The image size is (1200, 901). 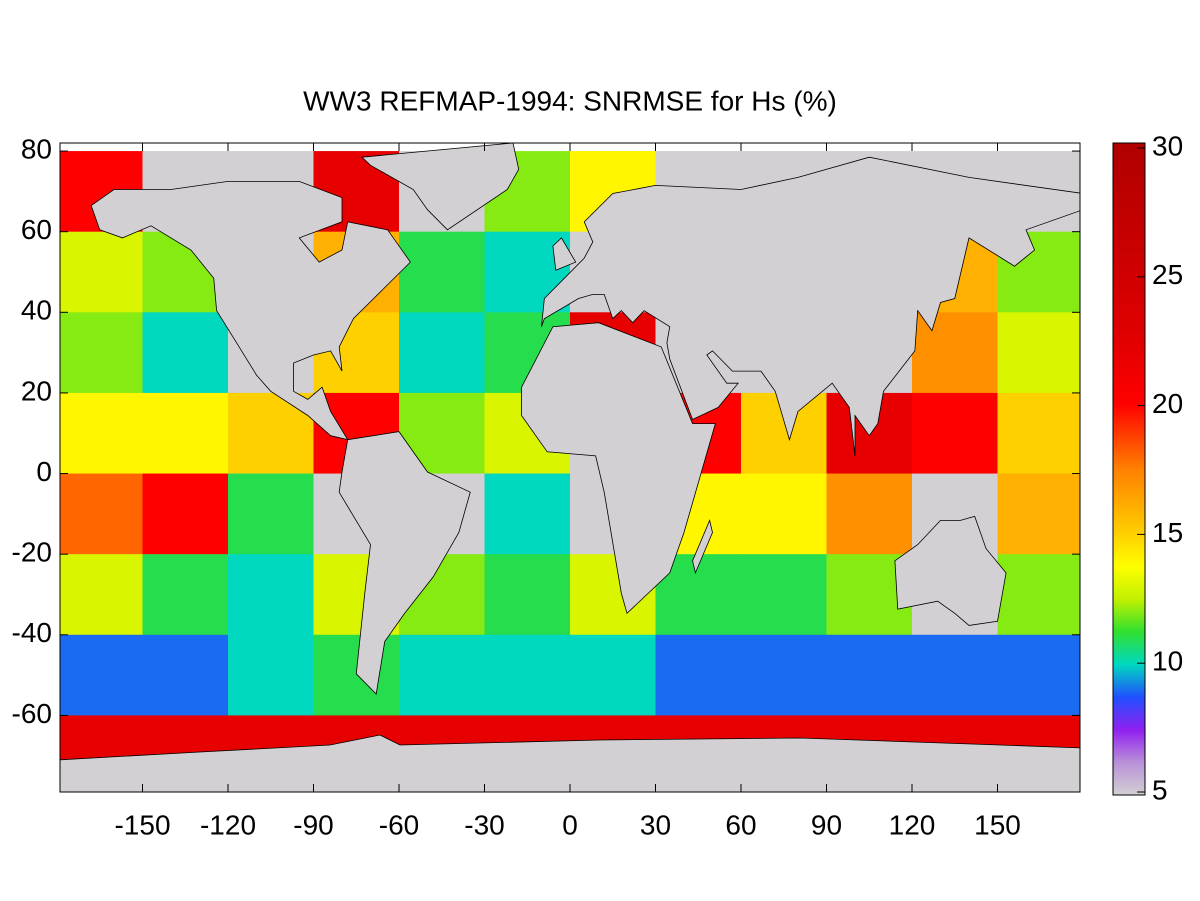 I want to click on x-tick-label: 90, so click(x=826, y=824).